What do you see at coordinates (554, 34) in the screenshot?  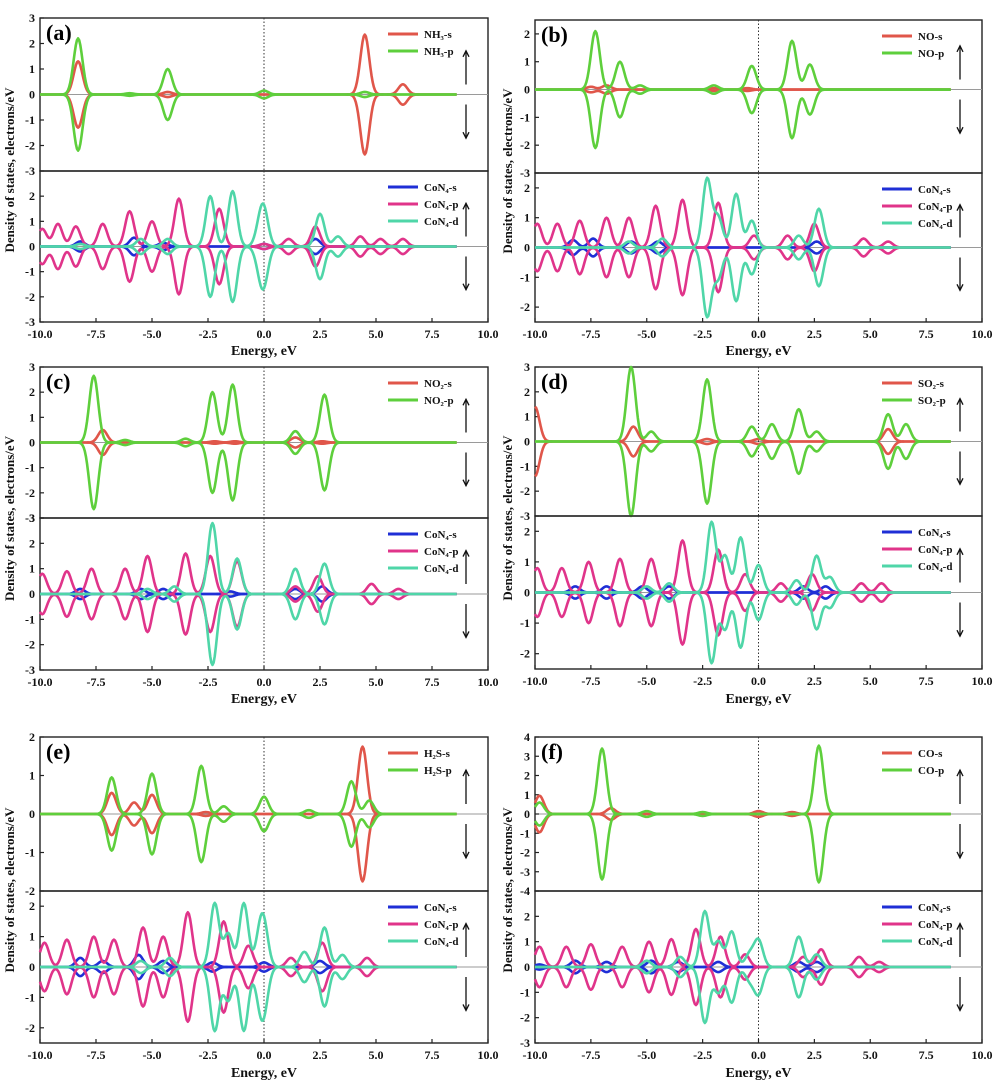 I see `panel-label: (b)` at bounding box center [554, 34].